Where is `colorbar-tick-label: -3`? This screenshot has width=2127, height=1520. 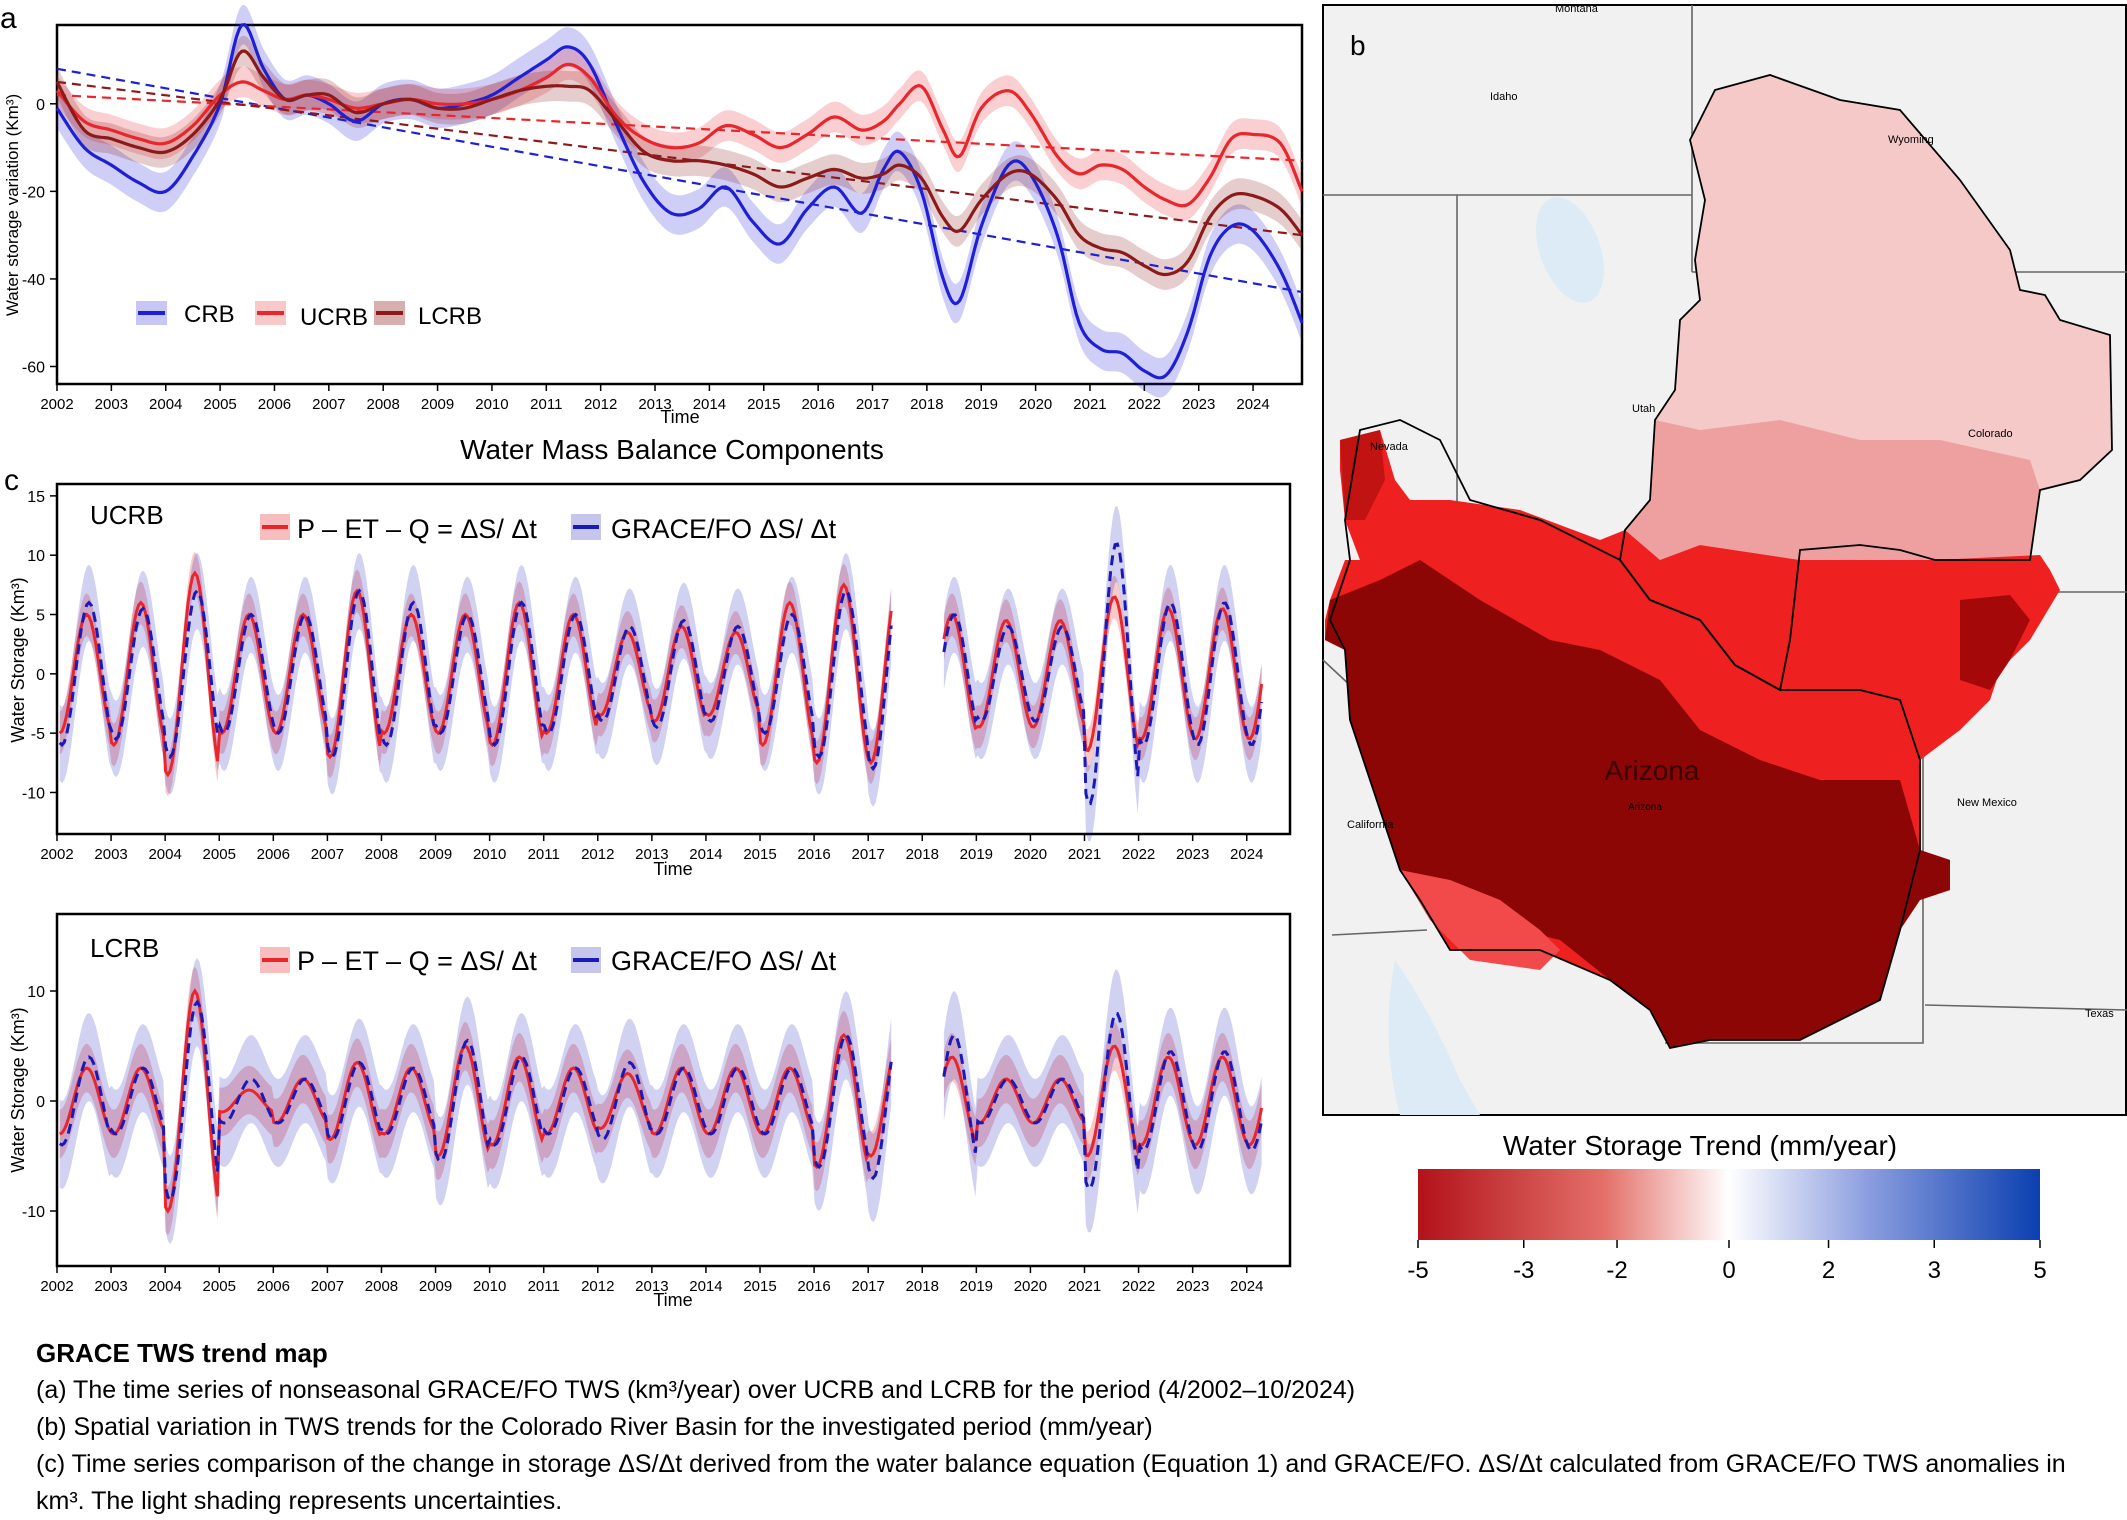
colorbar-tick-label: -3 is located at coordinates (1523, 1270).